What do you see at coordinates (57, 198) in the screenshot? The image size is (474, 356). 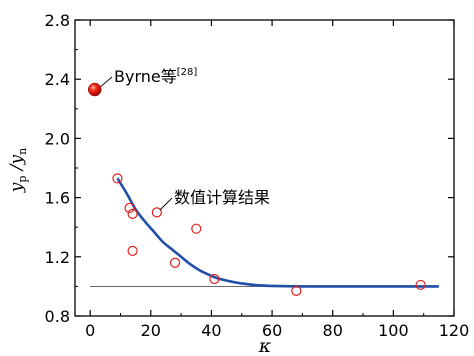 I see `y-tick-label-2: 1.6` at bounding box center [57, 198].